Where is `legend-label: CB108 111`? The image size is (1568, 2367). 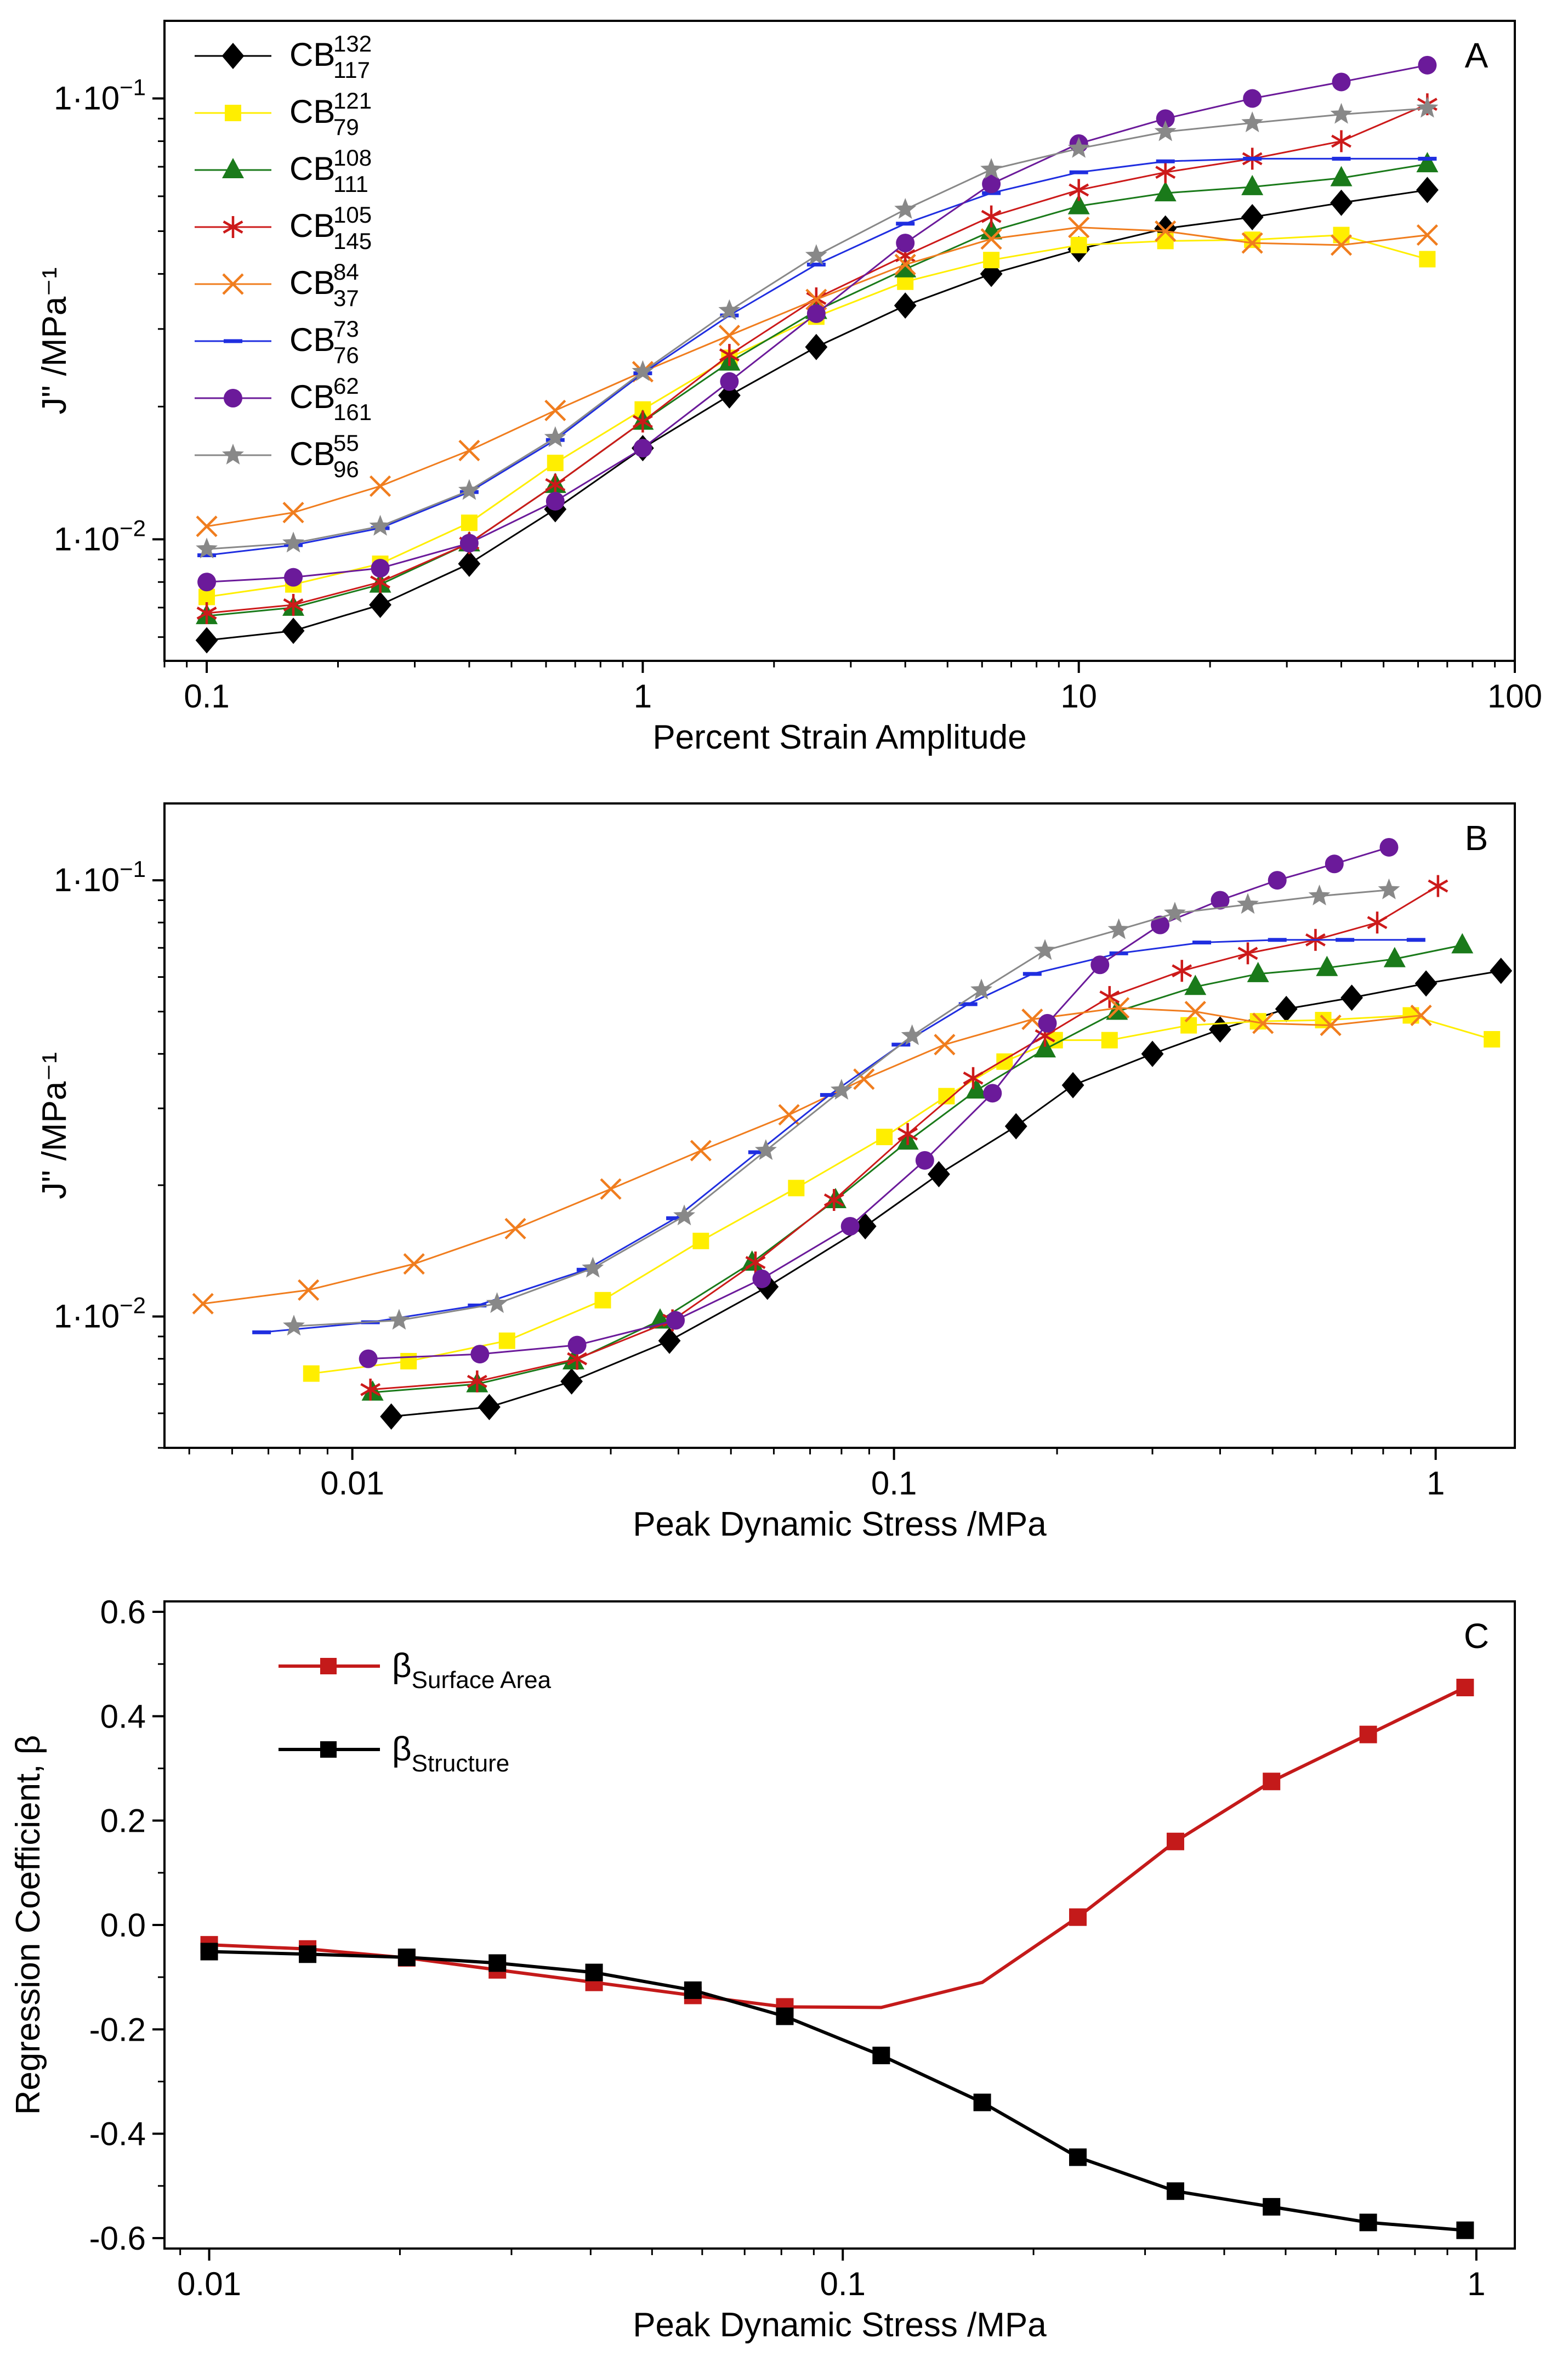 legend-label: CB108 111 is located at coordinates (330, 171).